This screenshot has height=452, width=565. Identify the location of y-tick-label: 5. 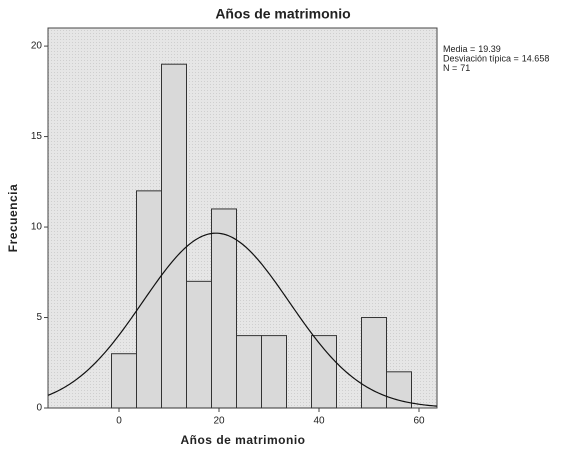
(39, 317).